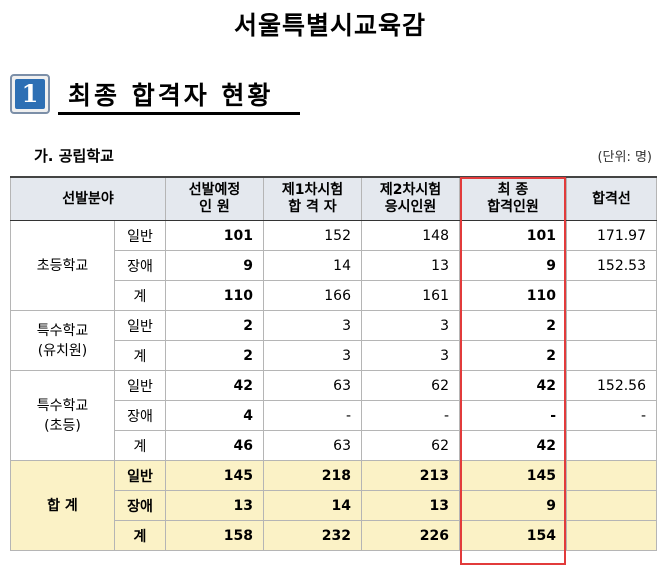 The height and width of the screenshot is (568, 660). Describe the element at coordinates (330, 96) in the screenshot. I see `section-header: 1 최종 합격자 현황` at that location.